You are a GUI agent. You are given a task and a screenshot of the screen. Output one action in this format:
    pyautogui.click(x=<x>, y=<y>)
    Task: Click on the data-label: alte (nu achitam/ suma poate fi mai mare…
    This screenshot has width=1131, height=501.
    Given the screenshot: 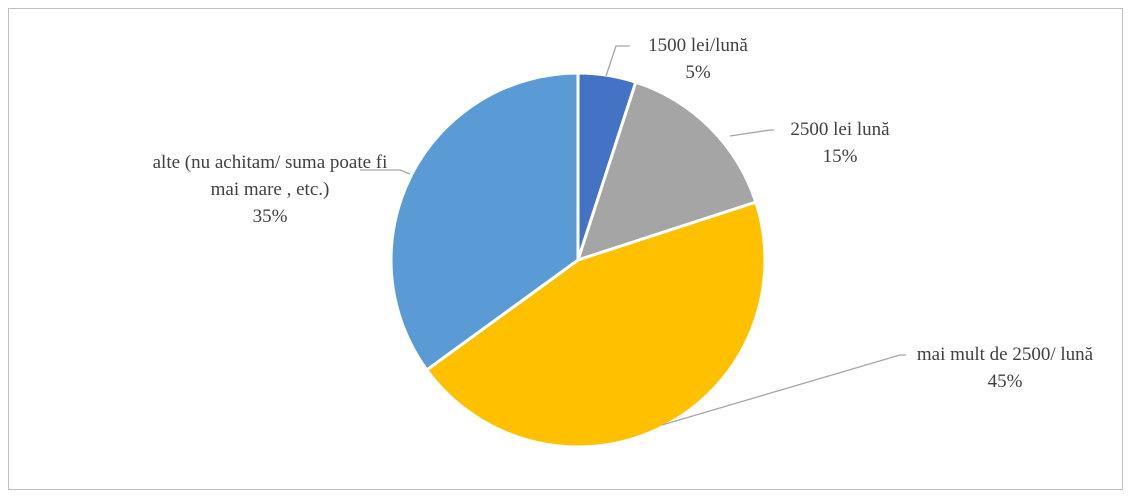 What is the action you would take?
    pyautogui.click(x=270, y=189)
    